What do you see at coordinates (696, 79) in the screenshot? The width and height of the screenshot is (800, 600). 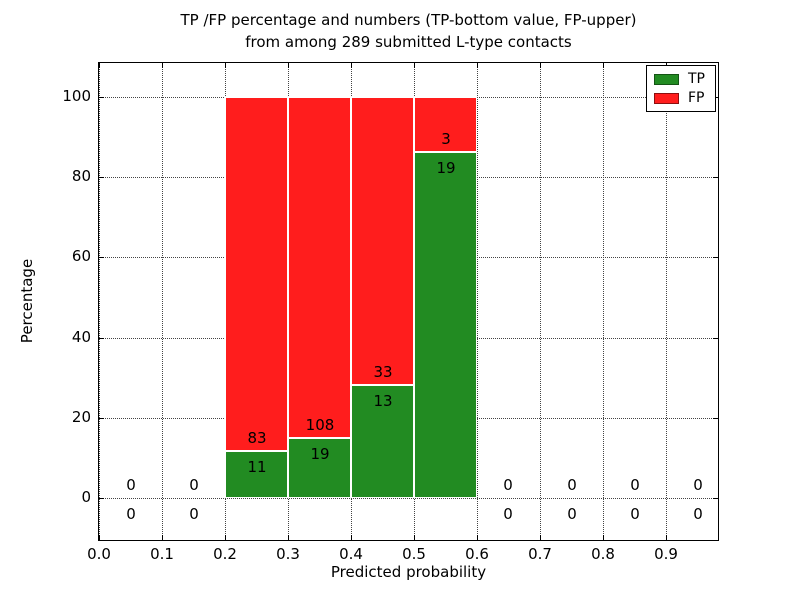 I see `tp-legend-label: TP` at bounding box center [696, 79].